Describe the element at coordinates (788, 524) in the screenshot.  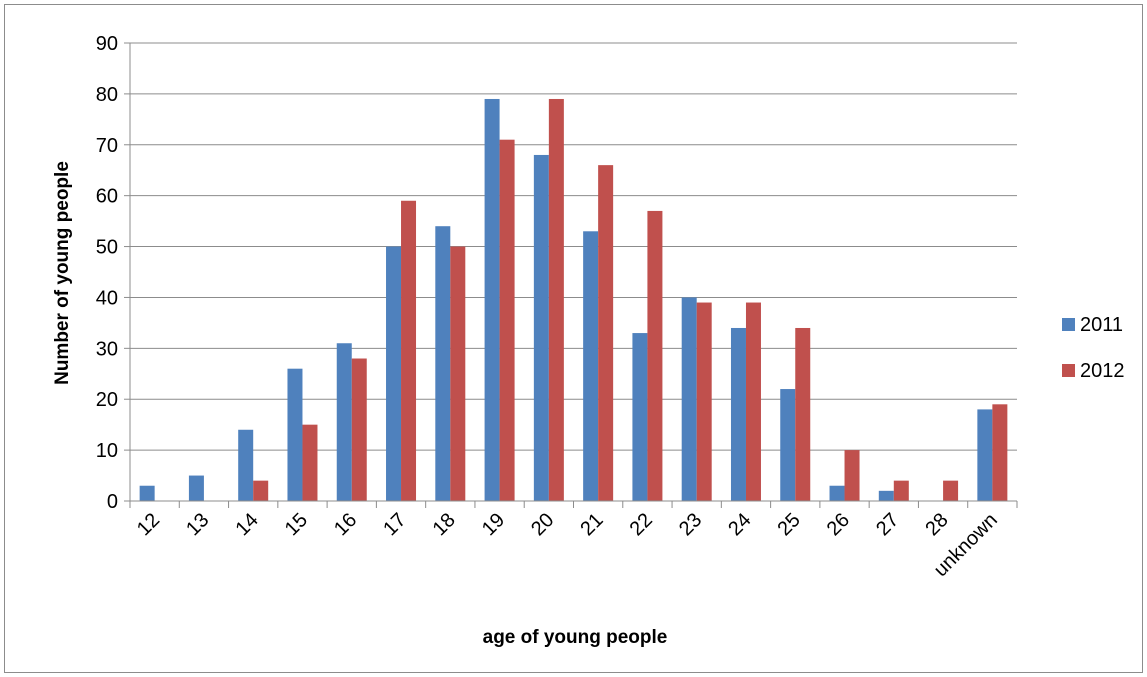
I see `x-tick-label: 25` at that location.